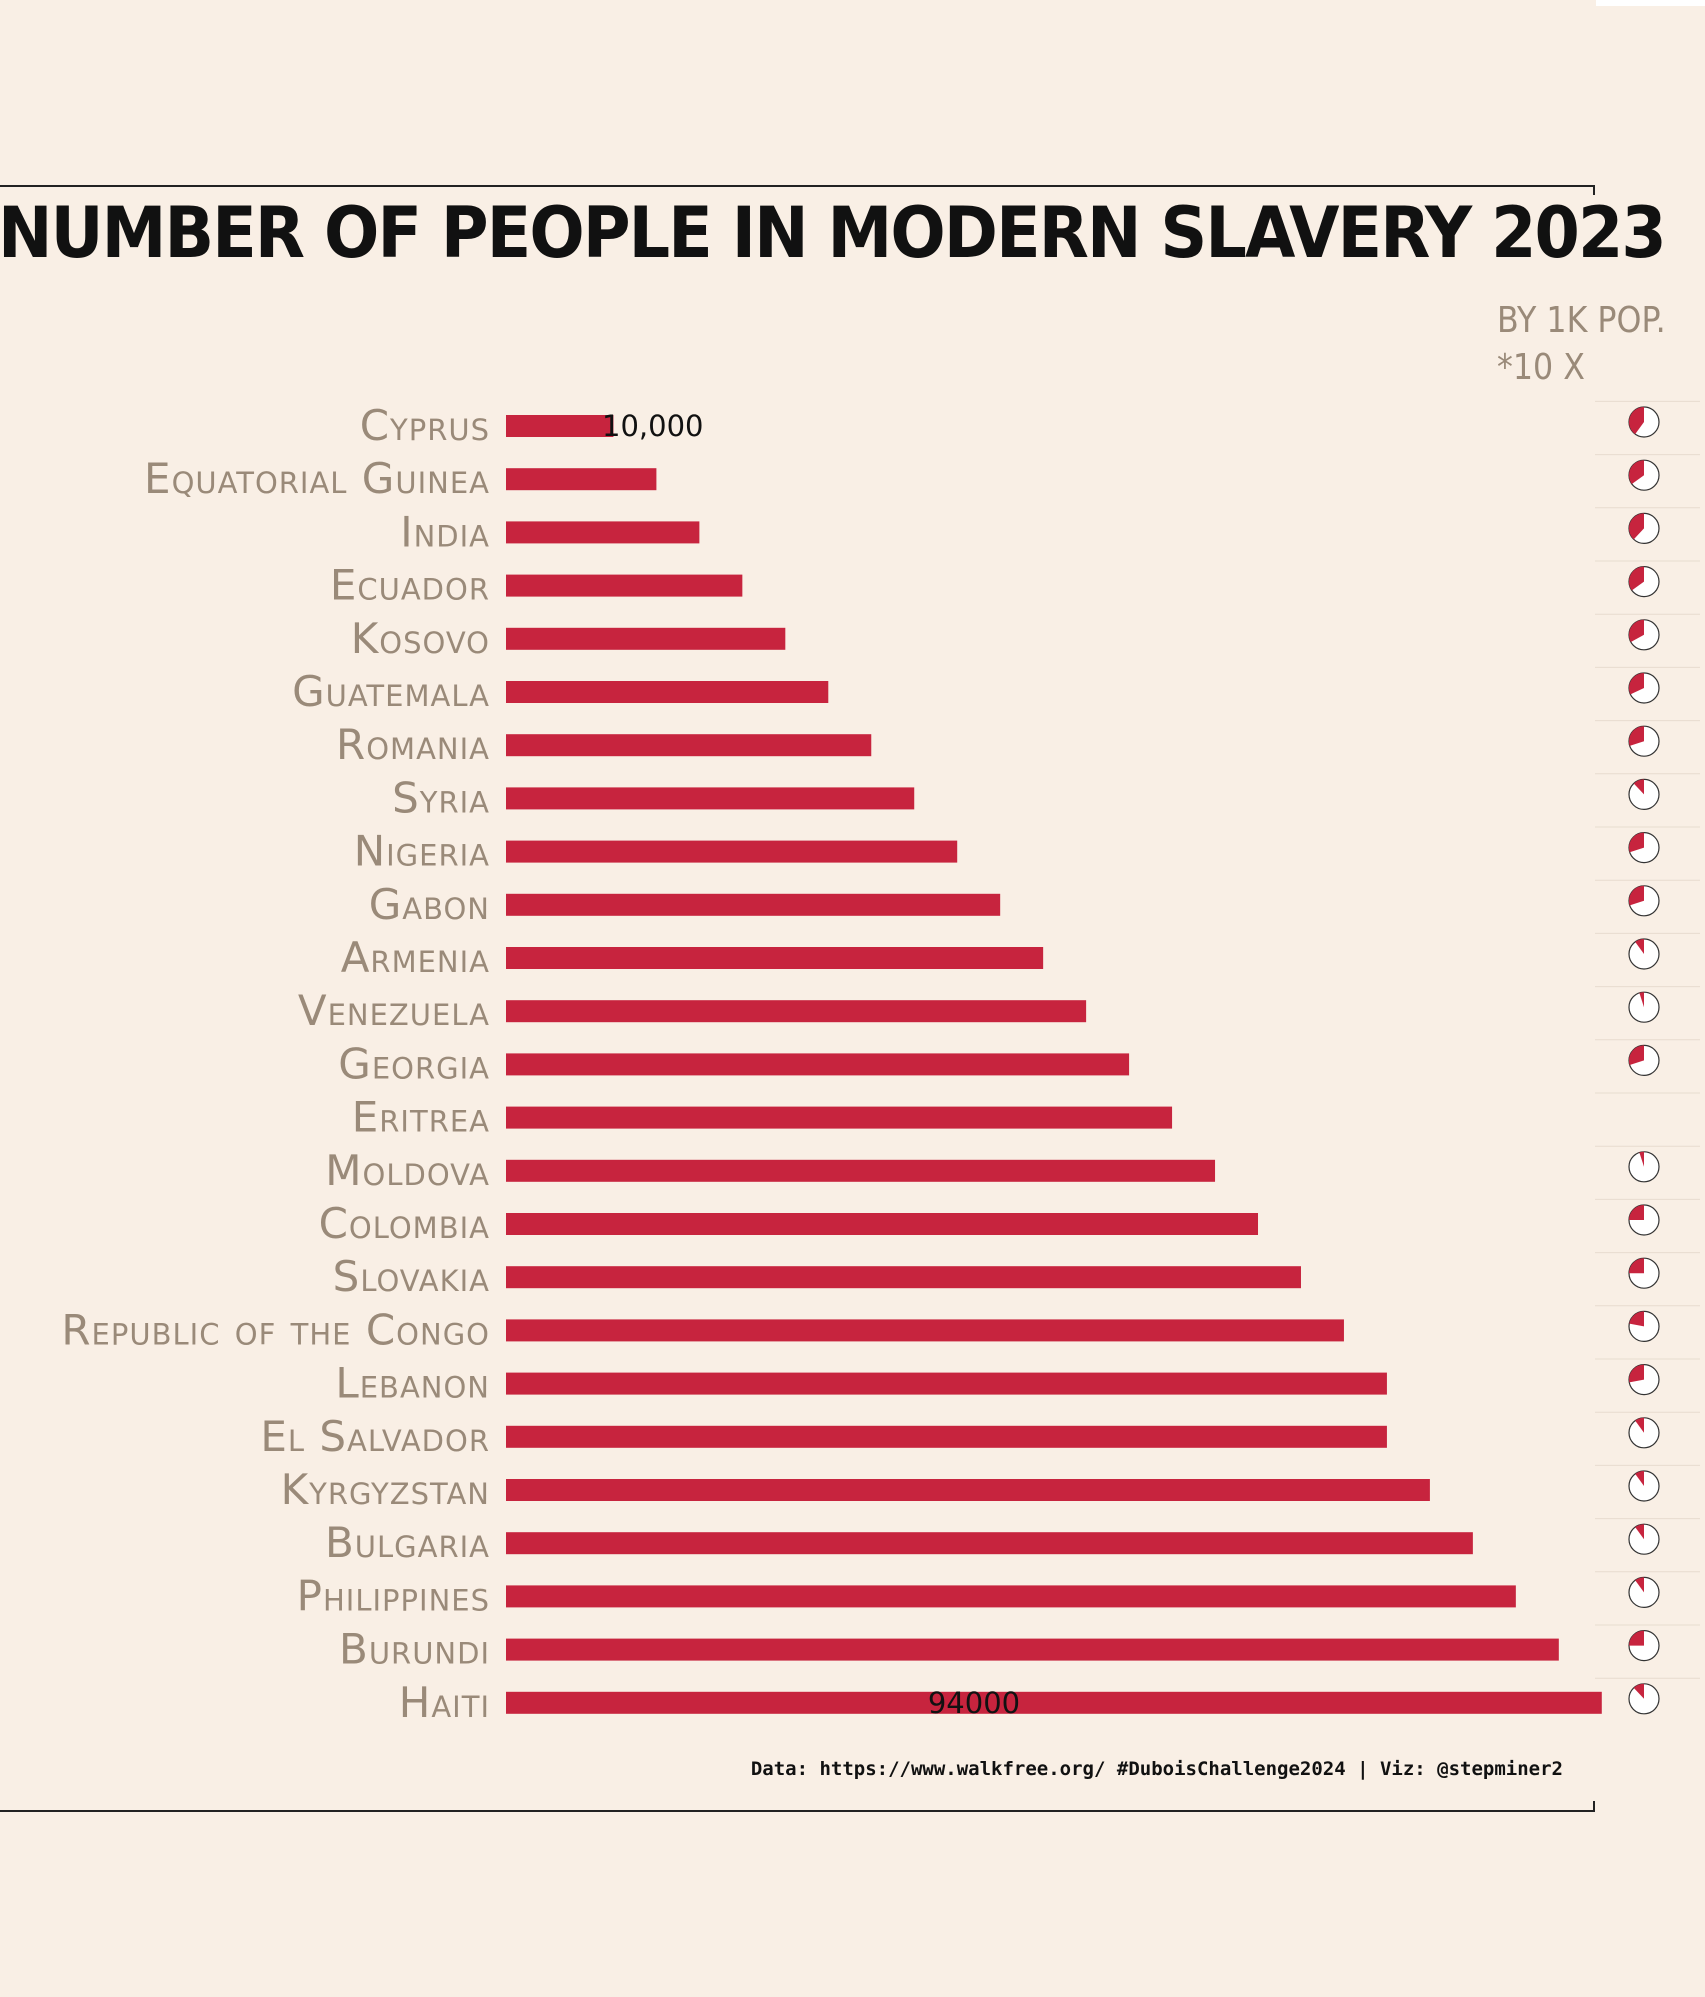 This screenshot has height=1997, width=1705. What do you see at coordinates (410, 585) in the screenshot?
I see `category-label-ecuador: Ecuador` at bounding box center [410, 585].